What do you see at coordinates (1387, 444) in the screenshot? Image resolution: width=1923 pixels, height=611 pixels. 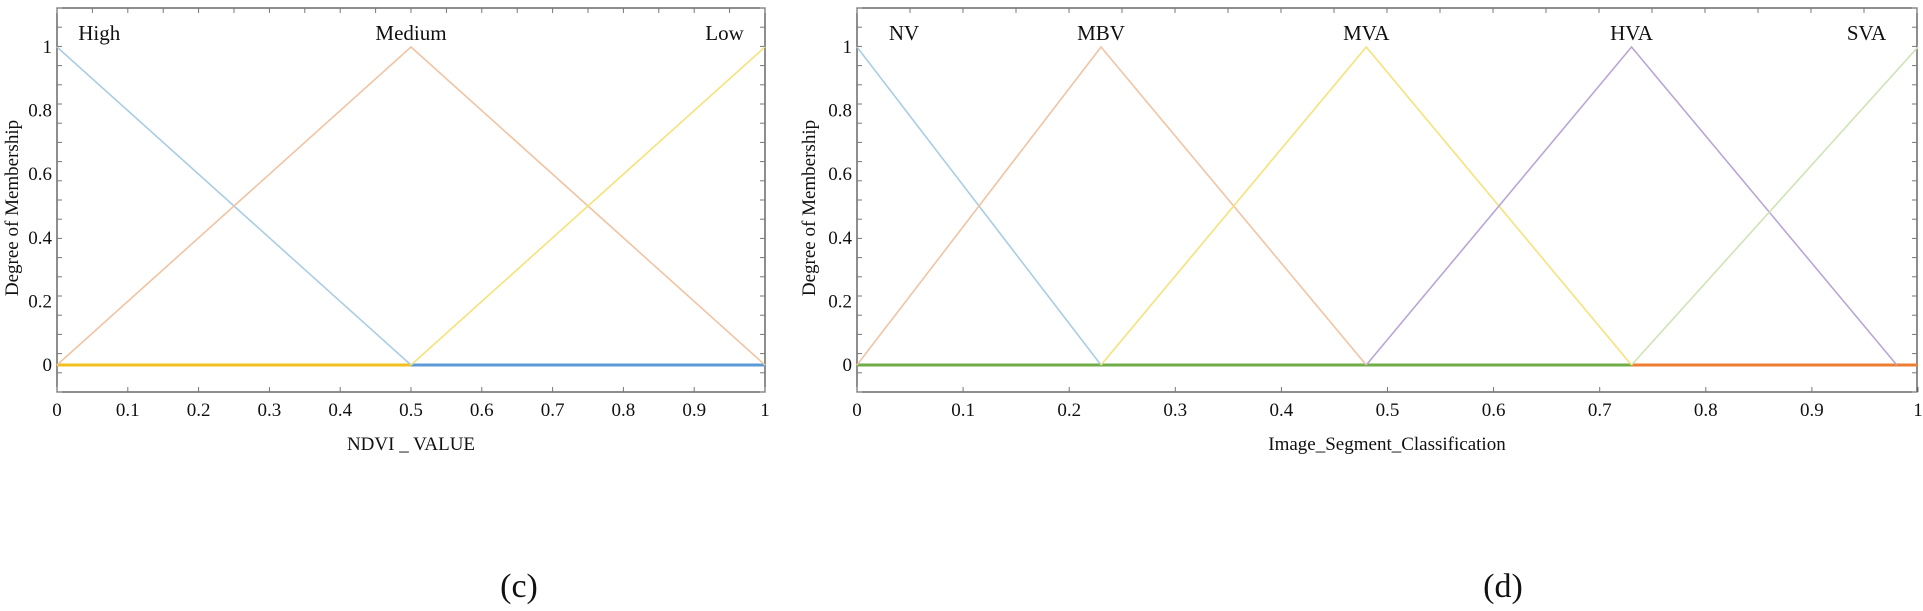 I see `x-axis-title-d: Image_Segment_Classification` at bounding box center [1387, 444].